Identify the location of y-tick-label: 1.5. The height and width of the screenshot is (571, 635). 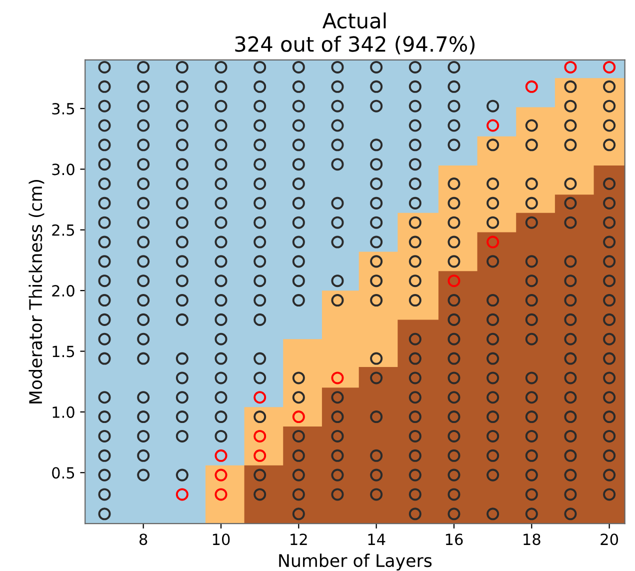
(63, 352).